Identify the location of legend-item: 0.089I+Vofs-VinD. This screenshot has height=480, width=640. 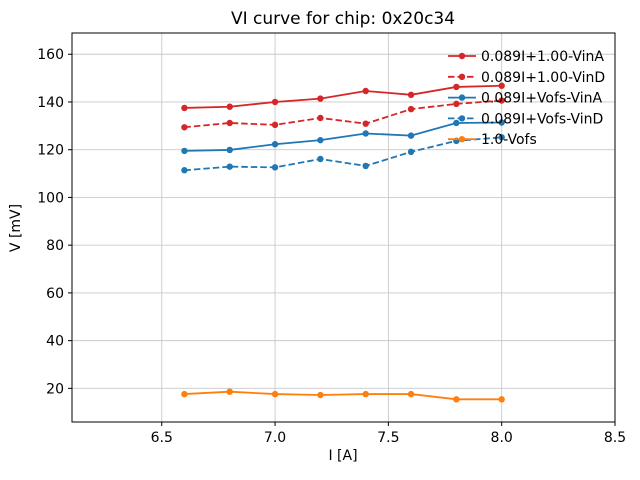
(525, 119).